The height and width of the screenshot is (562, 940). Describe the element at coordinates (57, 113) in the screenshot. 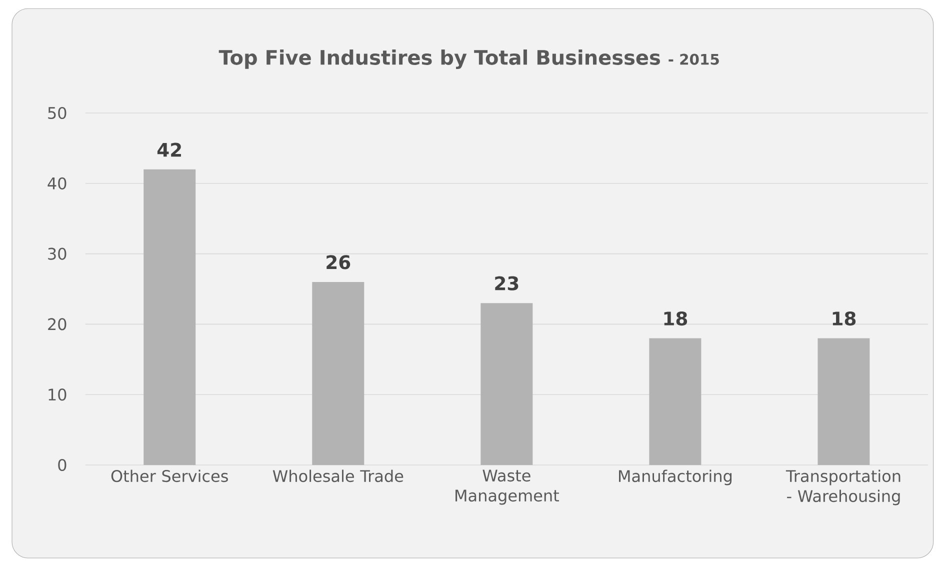

I see `y-tick-label: 50` at that location.